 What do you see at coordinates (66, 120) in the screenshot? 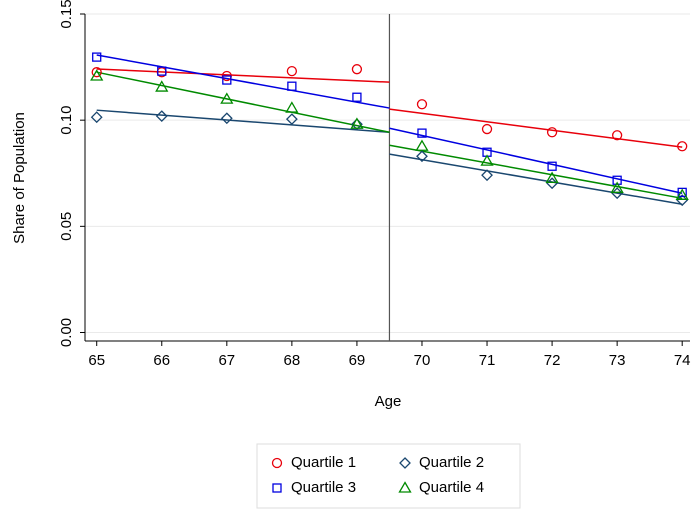
I see `y-tick-label: 0.10` at bounding box center [66, 120].